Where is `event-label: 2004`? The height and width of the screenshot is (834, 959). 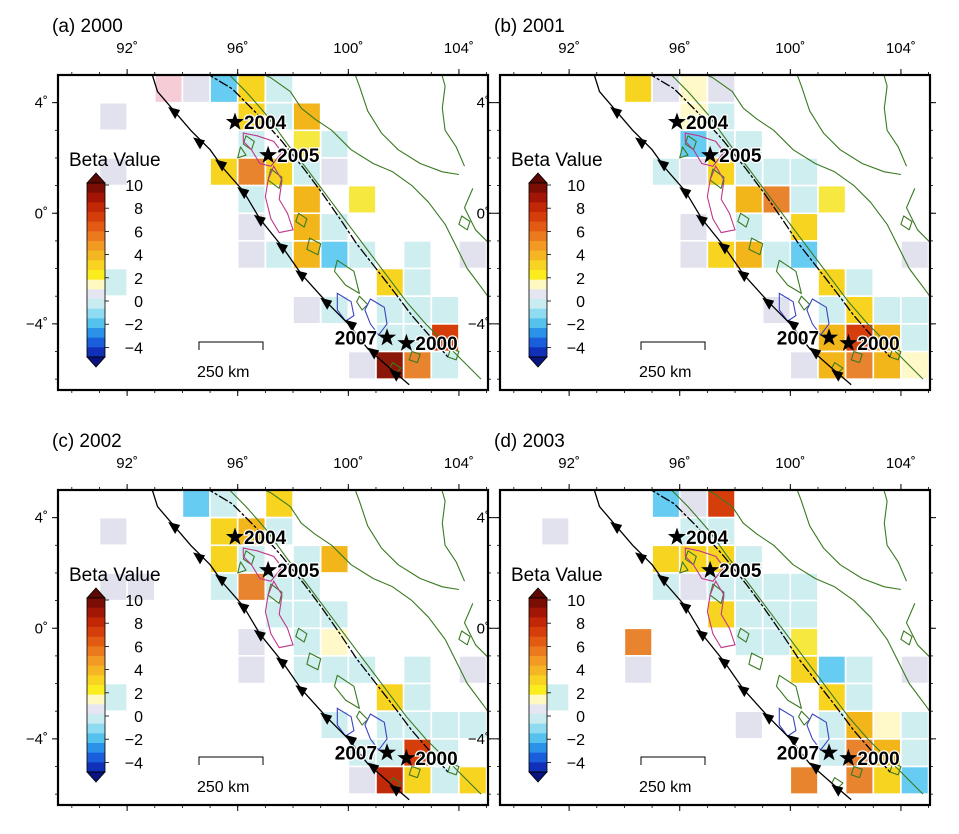 event-label: 2004 is located at coordinates (707, 123).